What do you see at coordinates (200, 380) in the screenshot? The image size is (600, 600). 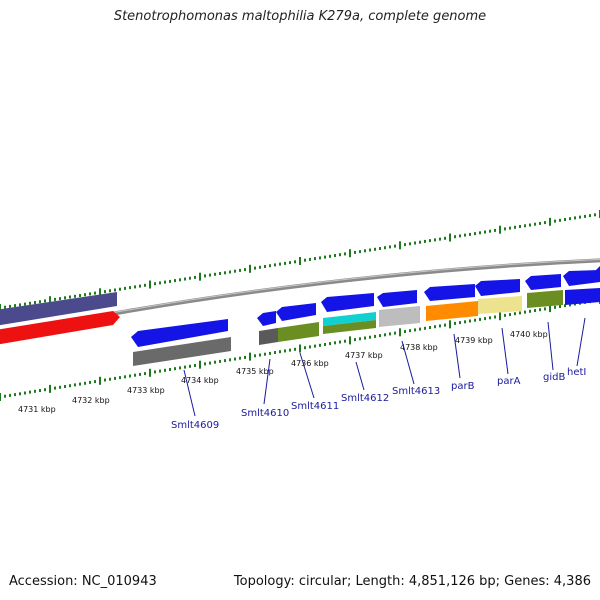 I see `kbp-label: 4734 kbp` at bounding box center [200, 380].